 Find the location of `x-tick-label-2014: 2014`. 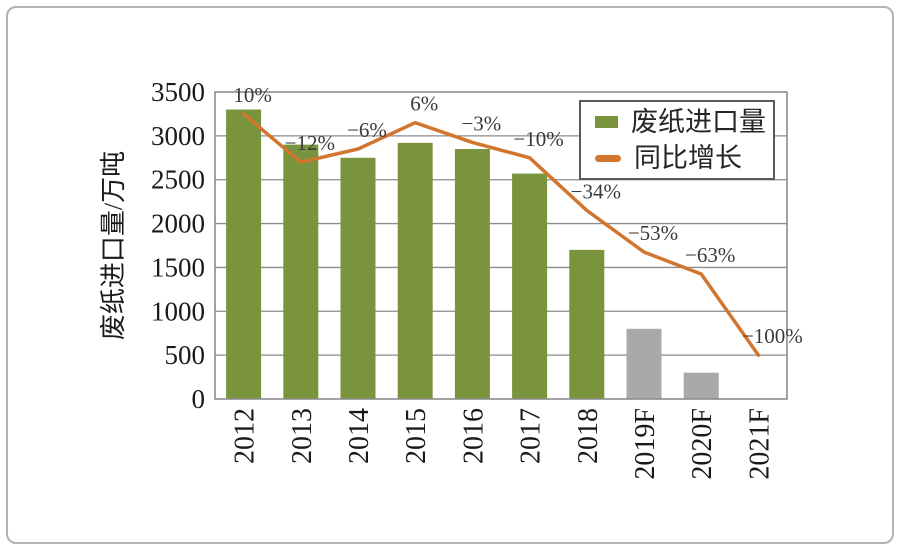

x-tick-label-2014: 2014 is located at coordinates (359, 436).